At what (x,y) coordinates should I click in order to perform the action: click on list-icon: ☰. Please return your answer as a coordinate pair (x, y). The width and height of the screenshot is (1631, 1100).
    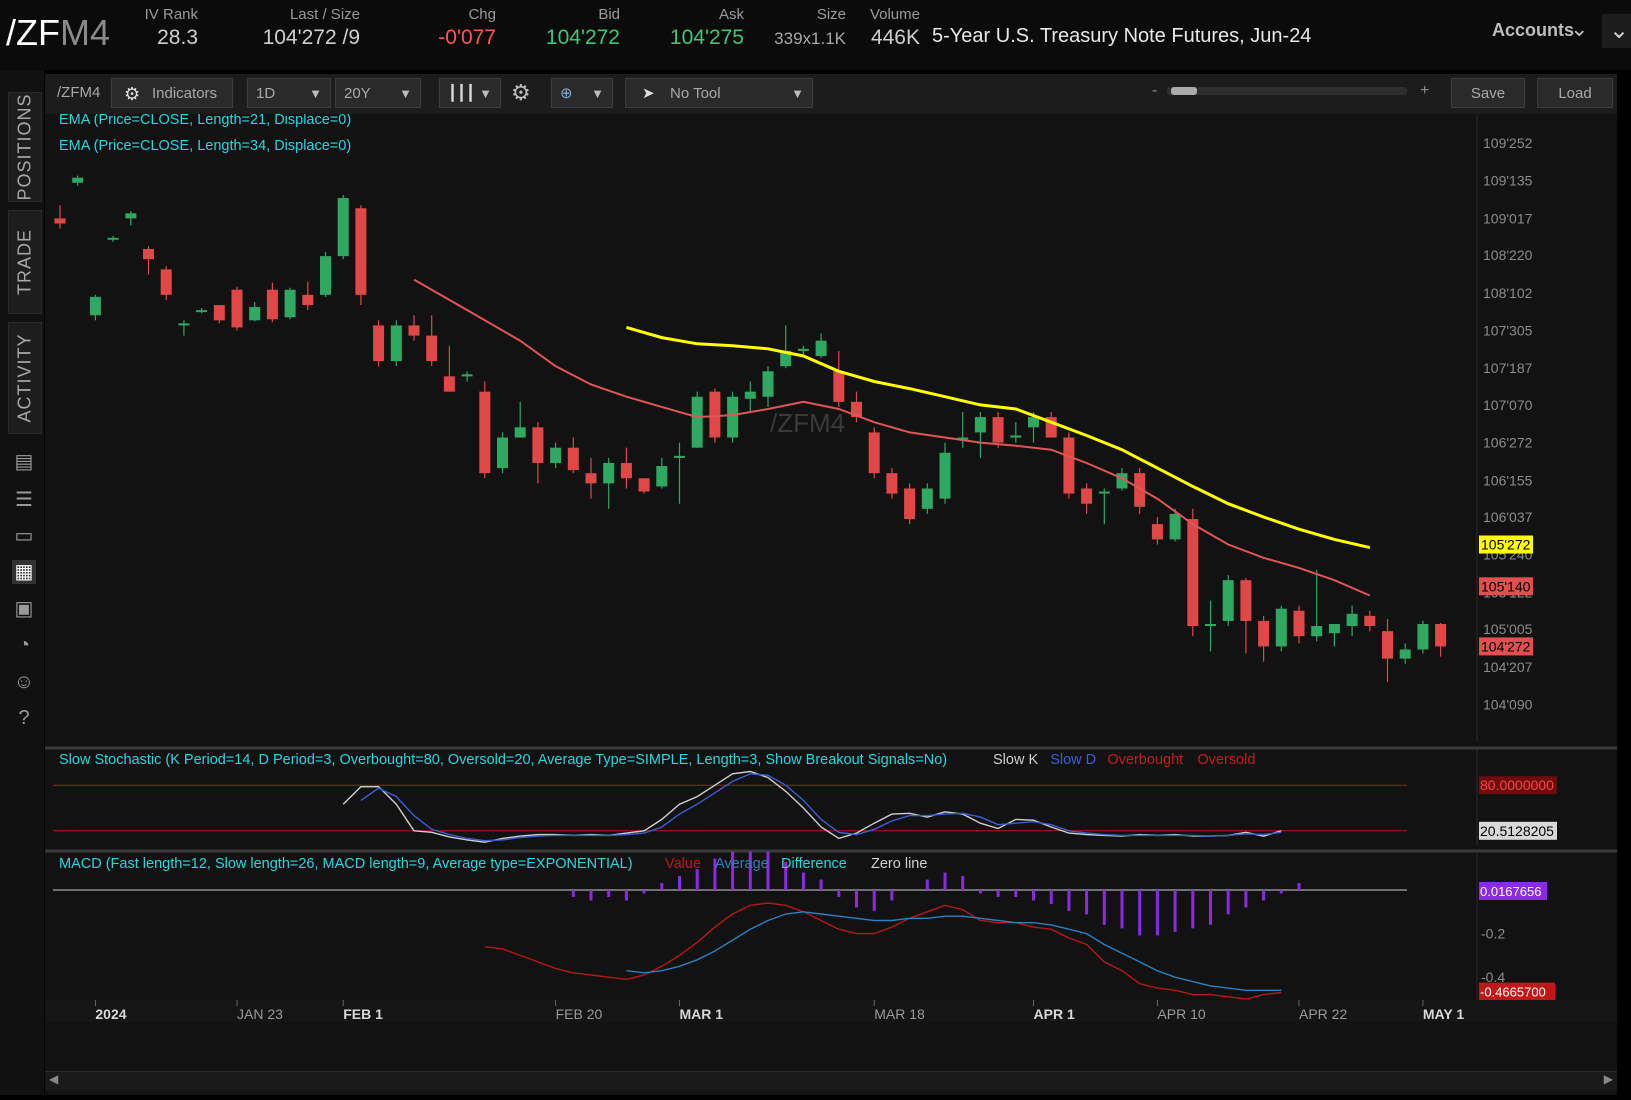
    Looking at the image, I should click on (24, 500).